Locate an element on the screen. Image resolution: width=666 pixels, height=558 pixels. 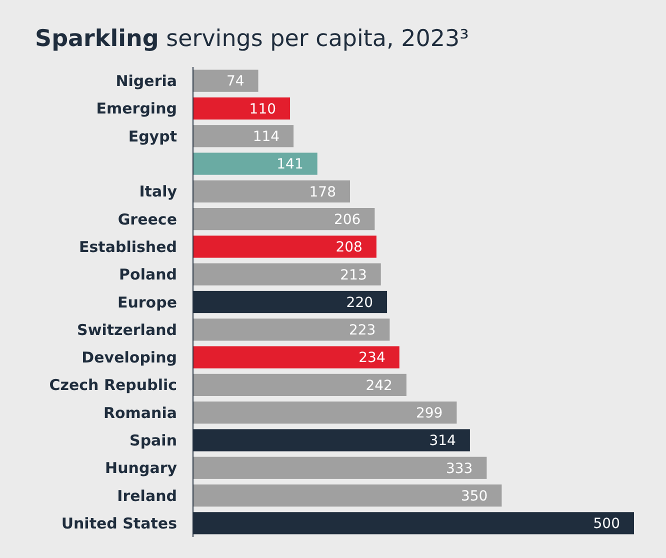
data-label: 213 is located at coordinates (353, 275).